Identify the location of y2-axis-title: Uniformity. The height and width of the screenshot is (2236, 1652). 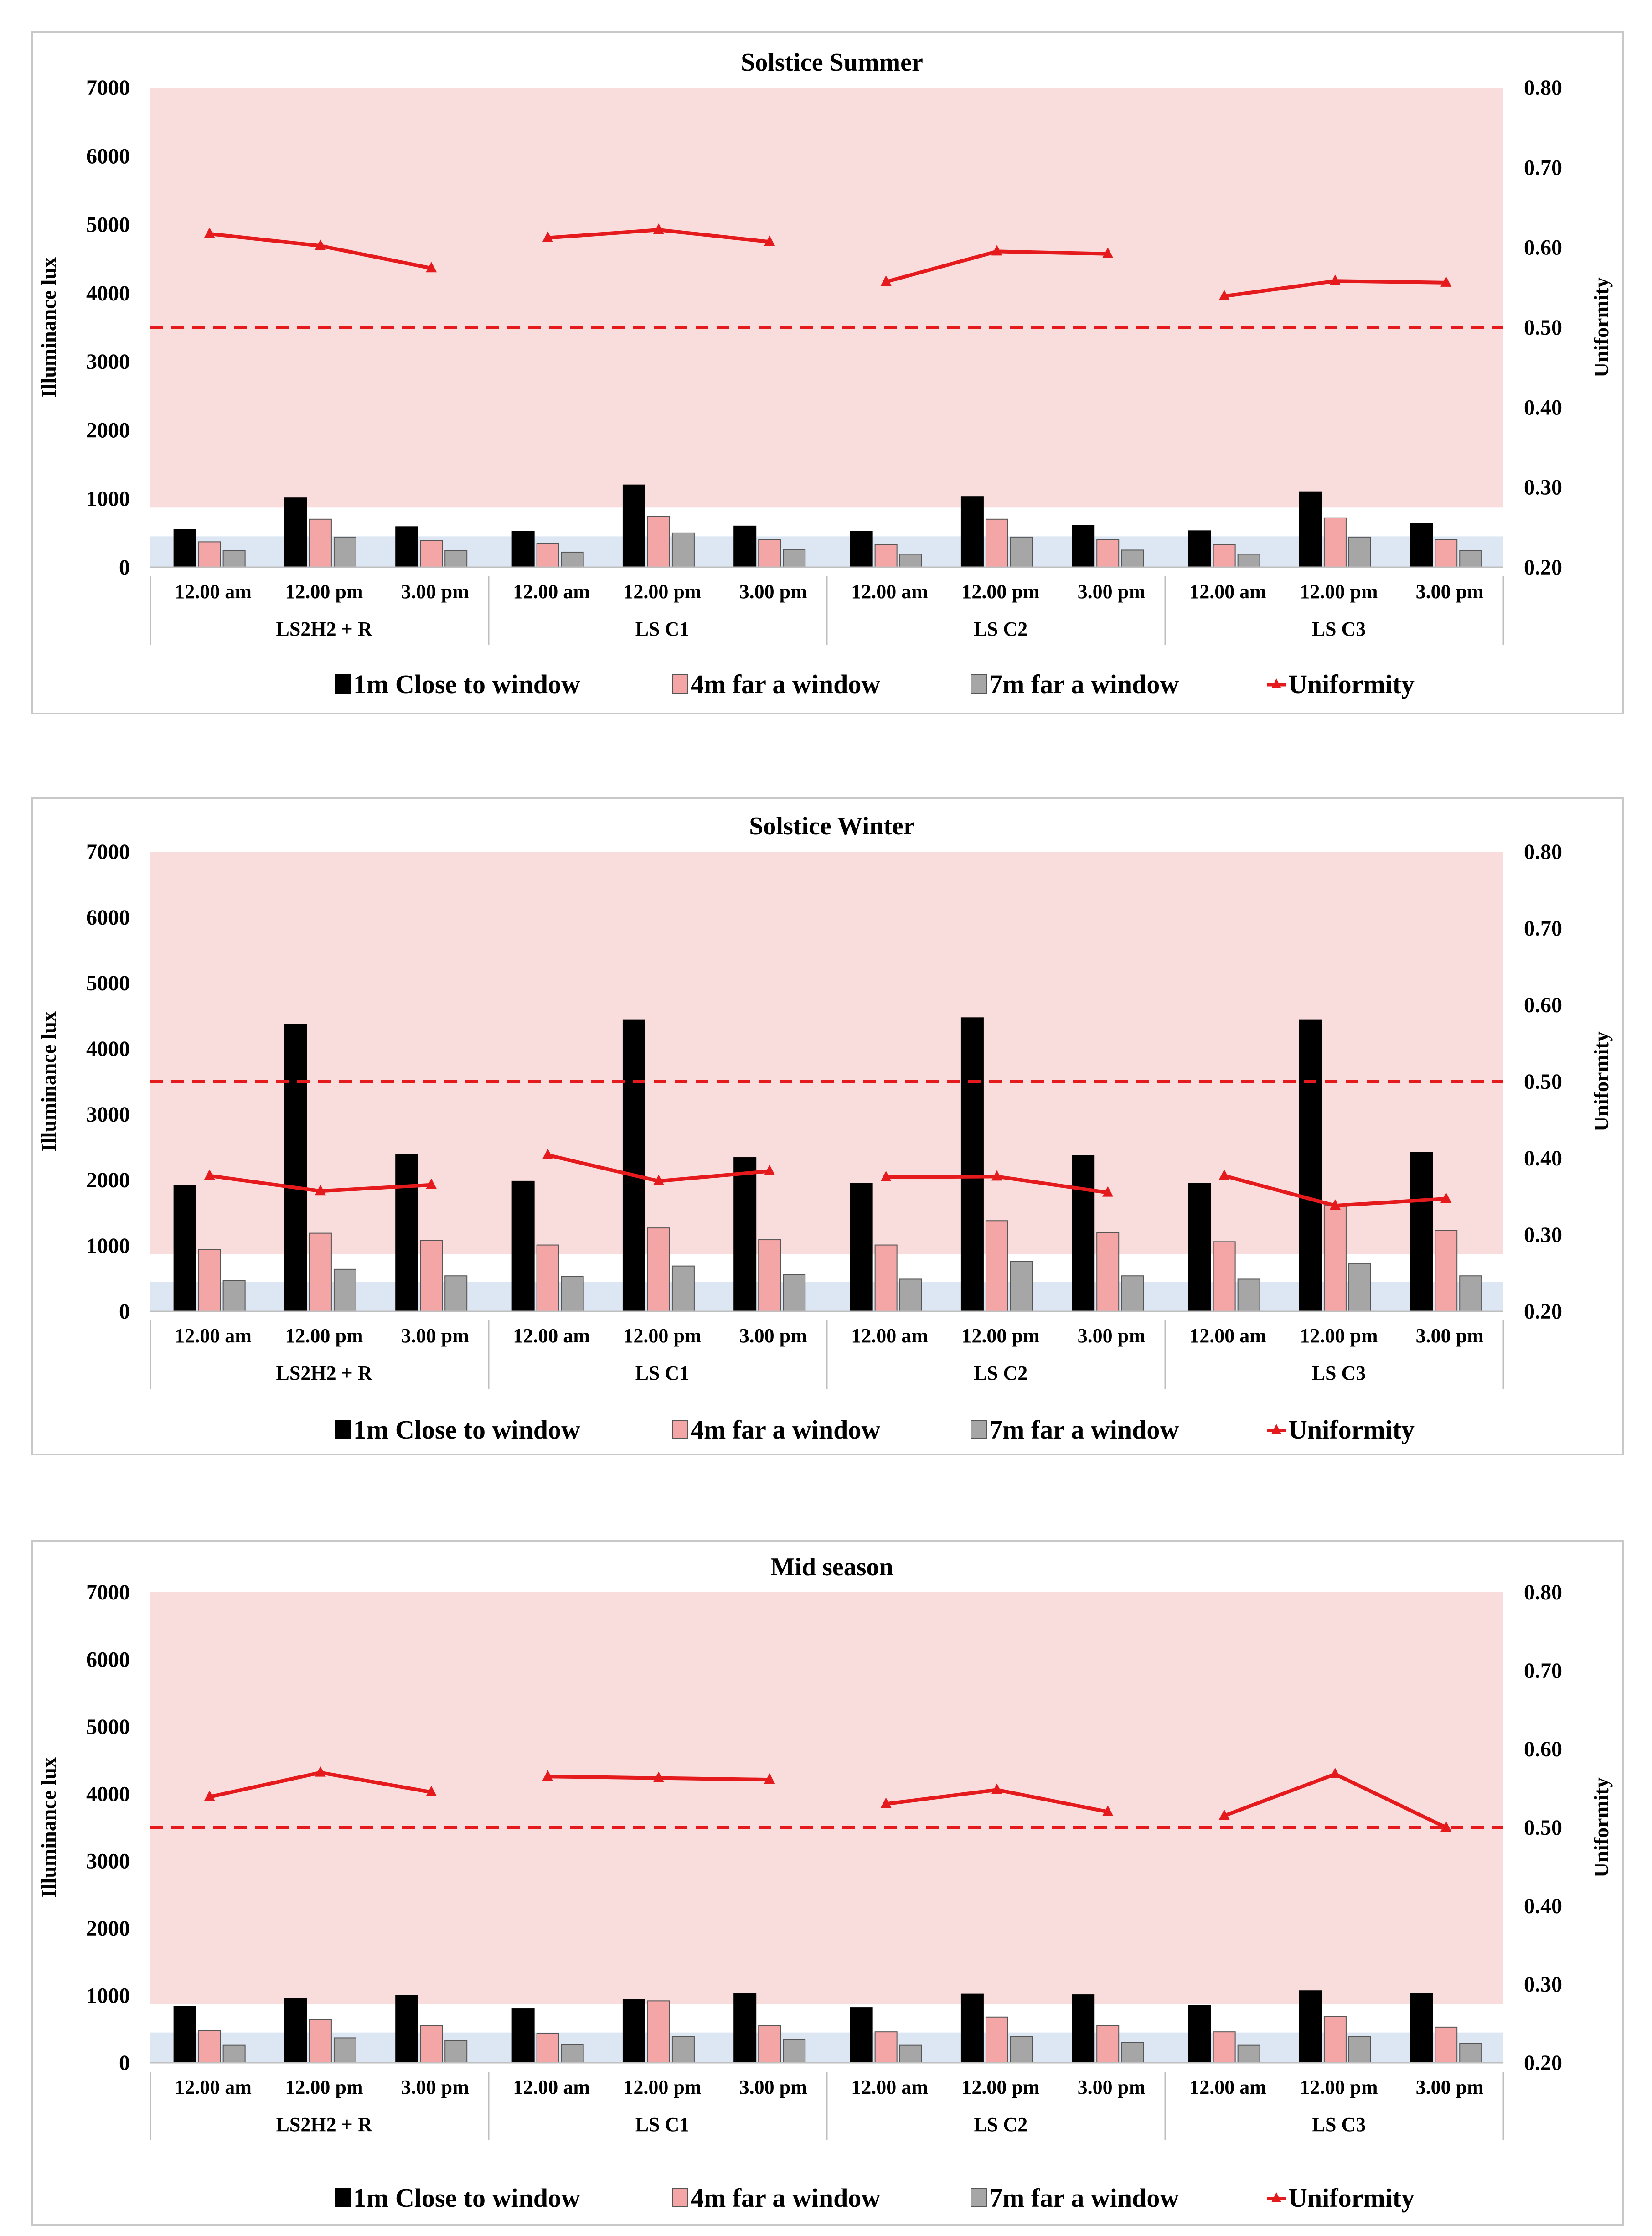
(1601, 1081).